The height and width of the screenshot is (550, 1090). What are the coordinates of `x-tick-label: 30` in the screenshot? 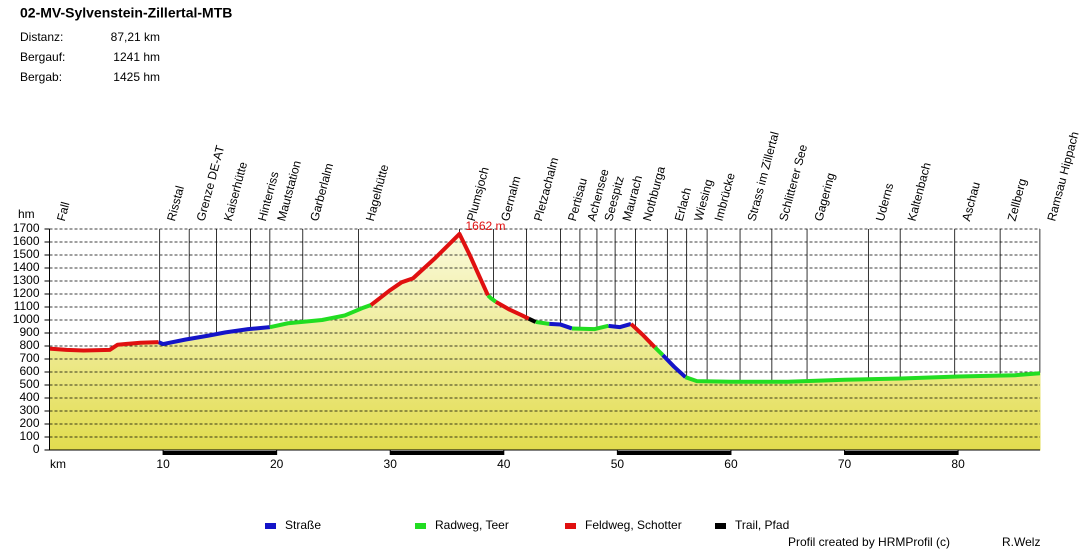 It's located at (391, 464).